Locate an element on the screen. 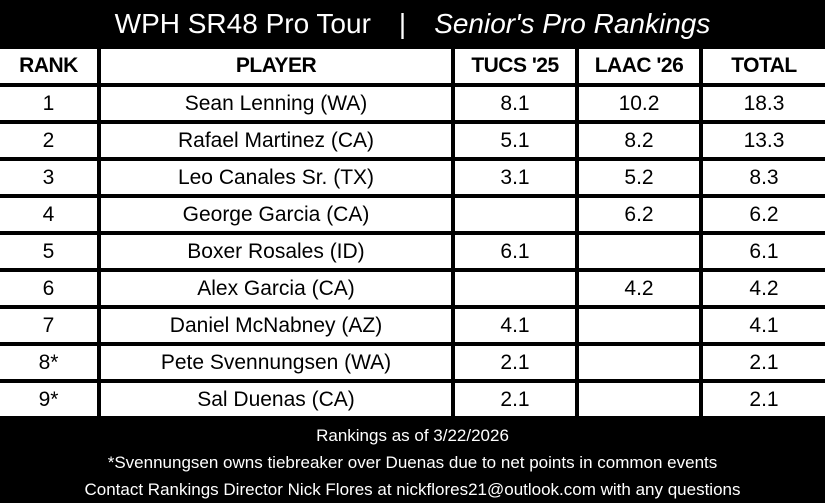  header-total: TOTAL is located at coordinates (764, 66).